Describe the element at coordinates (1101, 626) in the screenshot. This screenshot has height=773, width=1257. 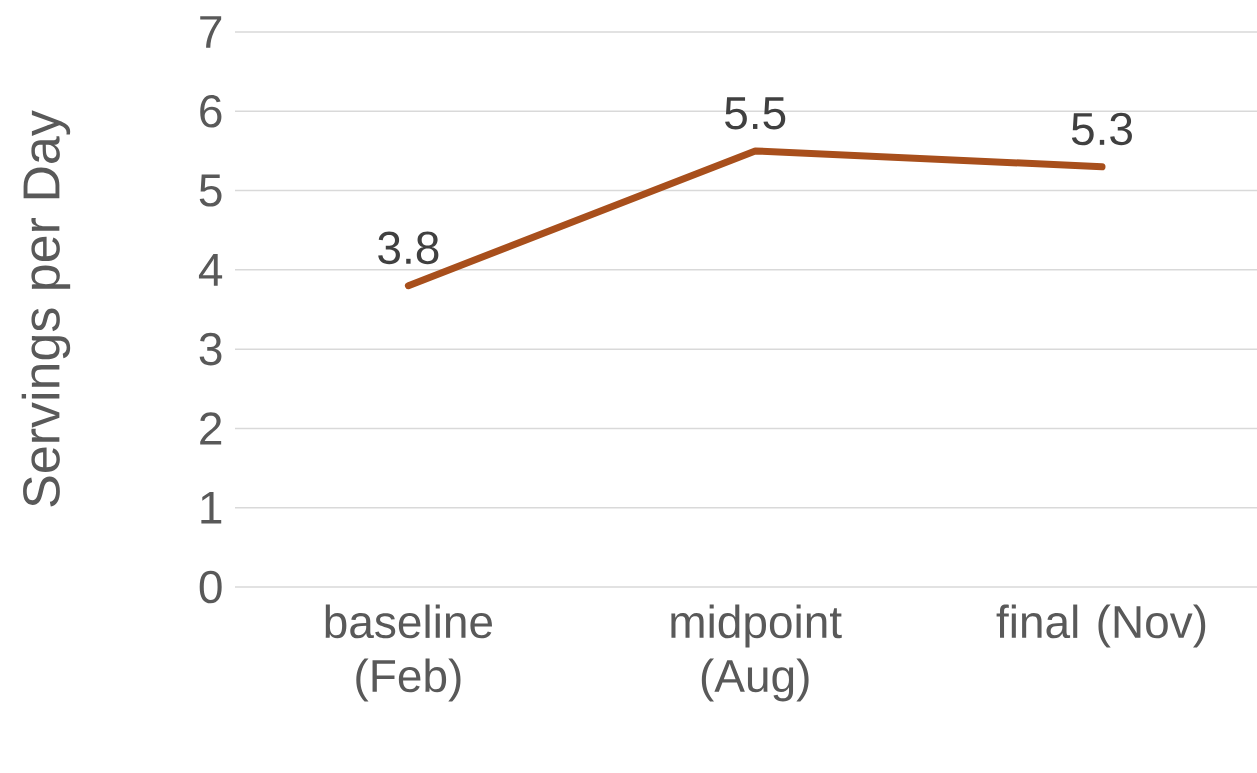
I see `x-tick-label: final (Nov)` at that location.